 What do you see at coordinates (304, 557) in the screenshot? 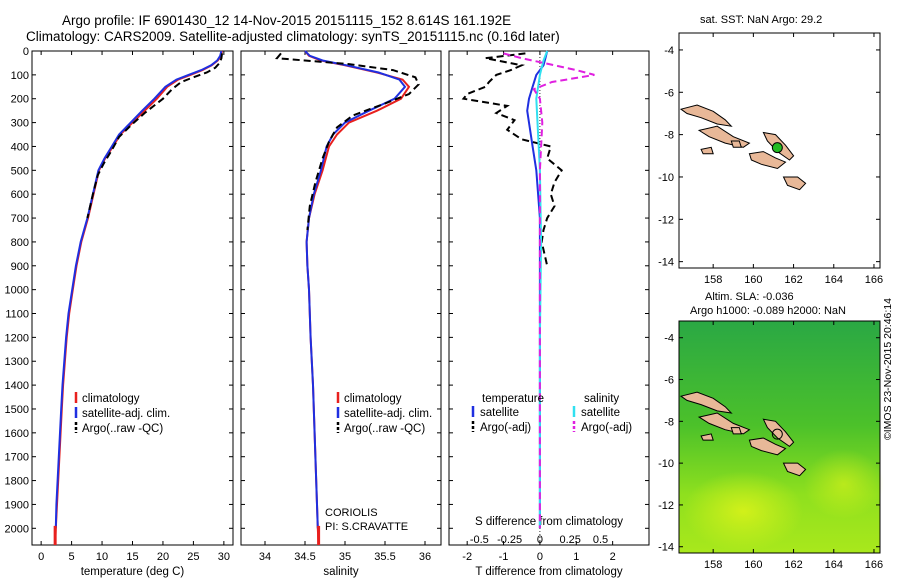
I see `salinity-xtick-label: 34.5` at bounding box center [304, 557].